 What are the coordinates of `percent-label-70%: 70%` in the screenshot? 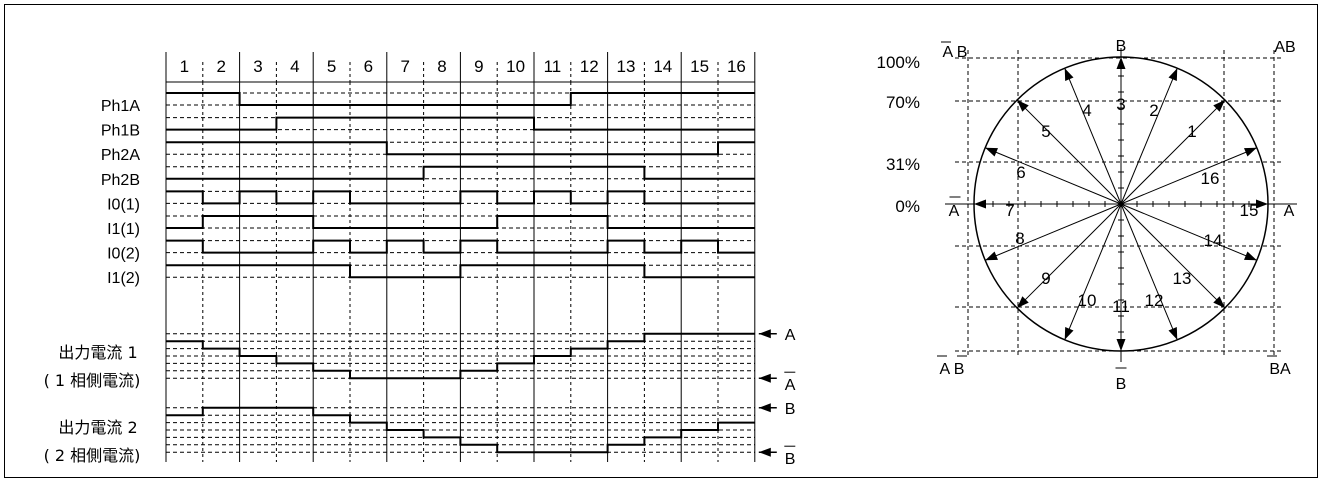 It's located at (903, 102).